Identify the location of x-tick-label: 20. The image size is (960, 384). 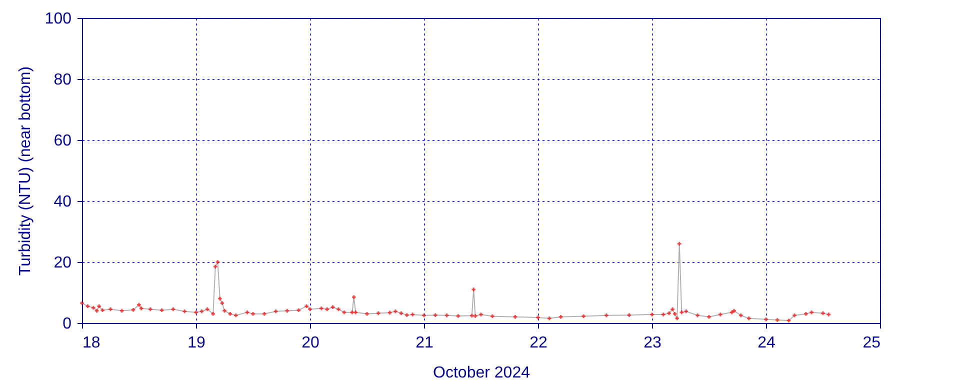
(311, 343).